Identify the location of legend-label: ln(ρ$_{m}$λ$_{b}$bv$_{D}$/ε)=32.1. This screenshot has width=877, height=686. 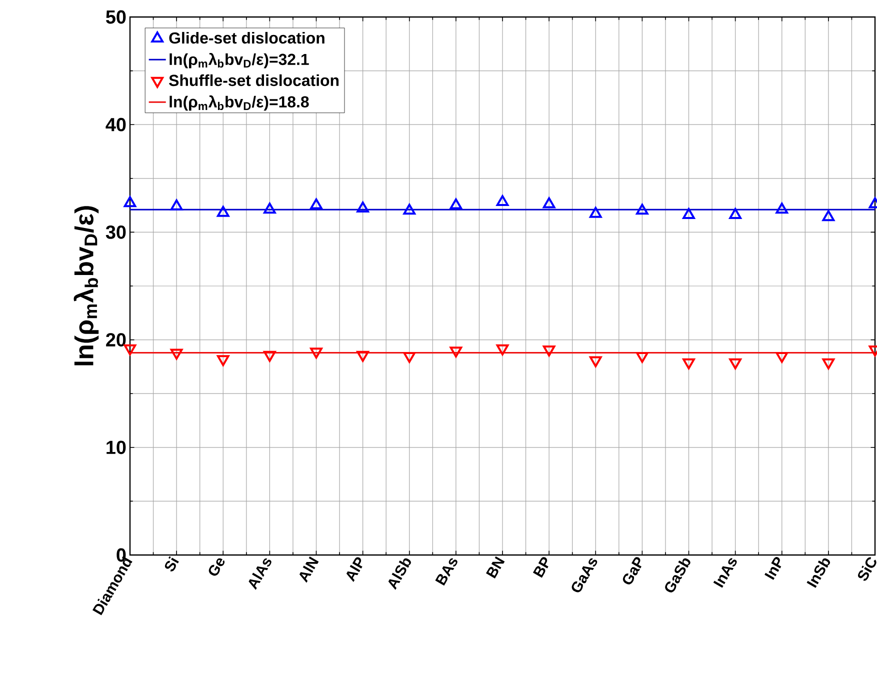
(239, 60).